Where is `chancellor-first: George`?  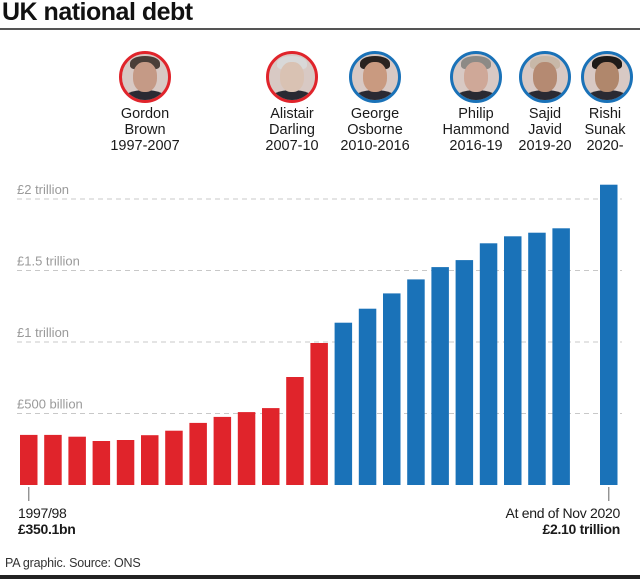
chancellor-first: George is located at coordinates (375, 114).